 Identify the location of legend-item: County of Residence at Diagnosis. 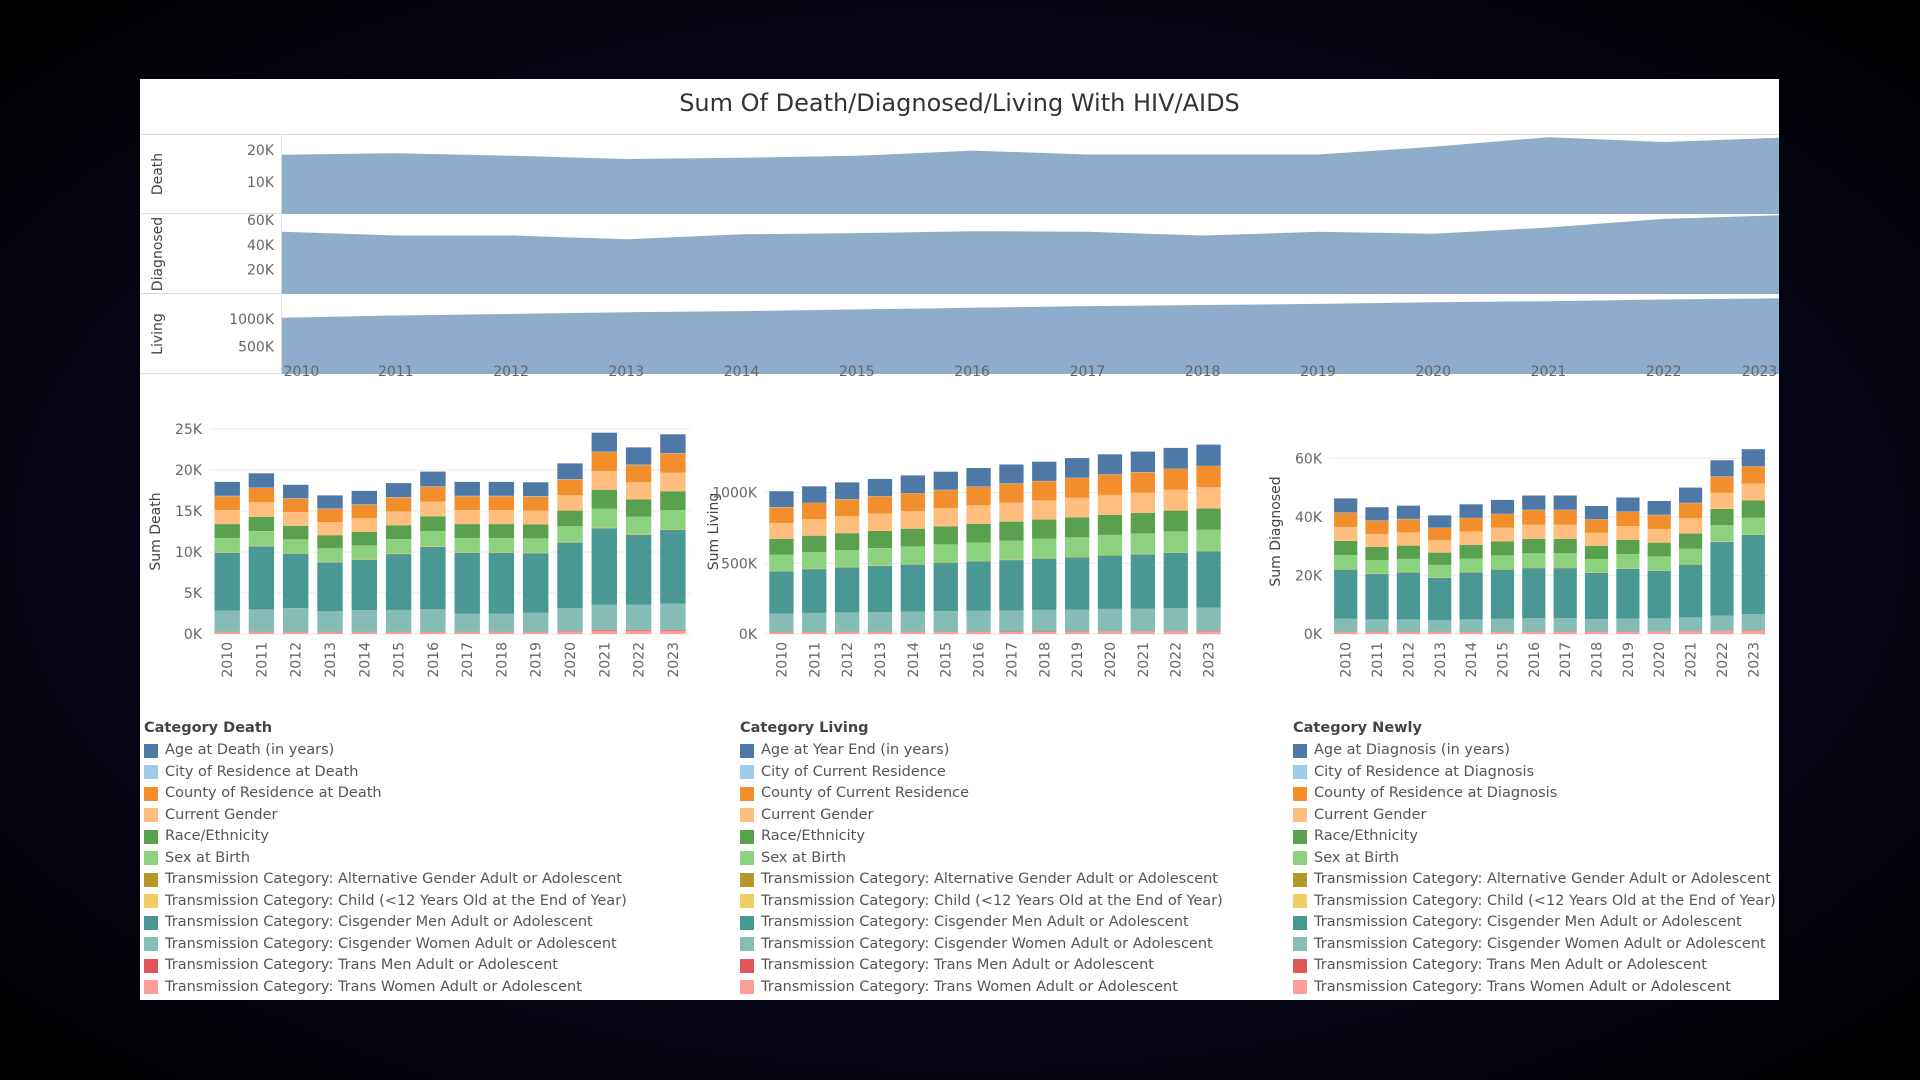
(1534, 794).